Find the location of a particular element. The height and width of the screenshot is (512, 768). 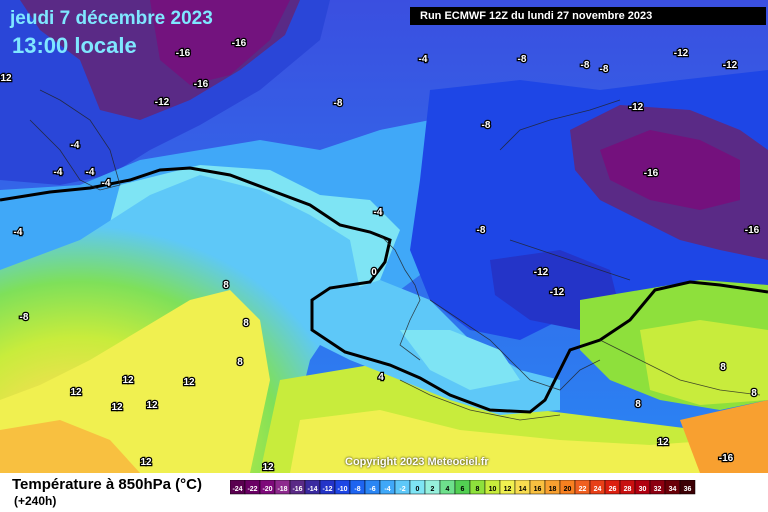

color-scale-label: 26 is located at coordinates (613, 489).